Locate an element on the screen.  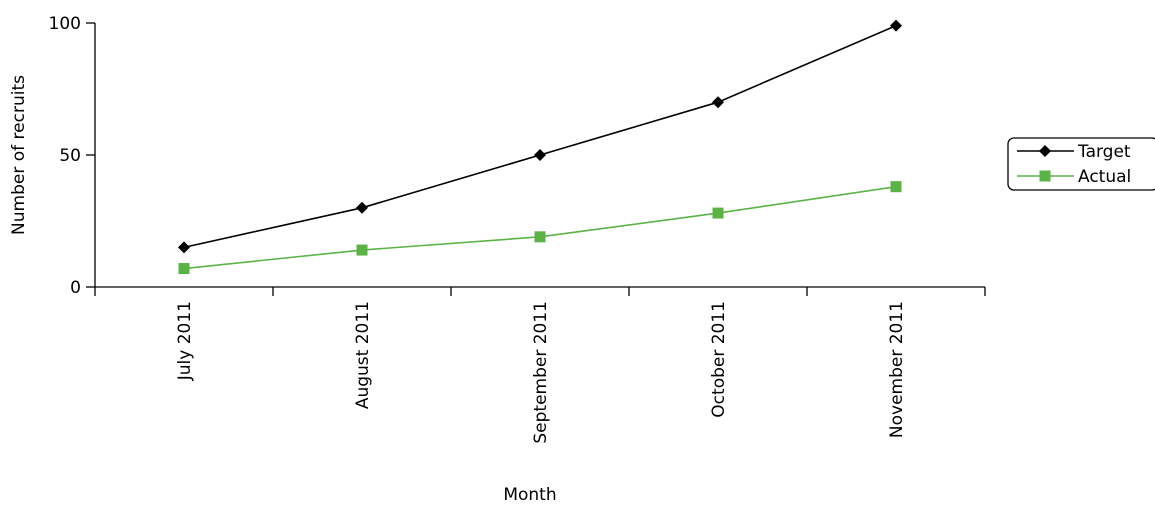
legend-label: Target is located at coordinates (1104, 152).